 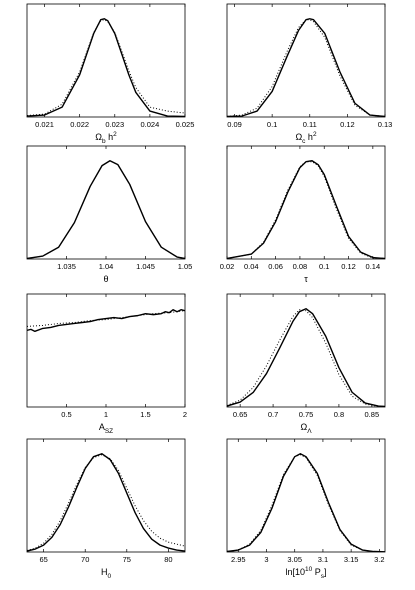 I want to click on subplot-6: 0.65 0.7 0.75 0.8 0.85 ΩΛ​, so click(x=306, y=364).